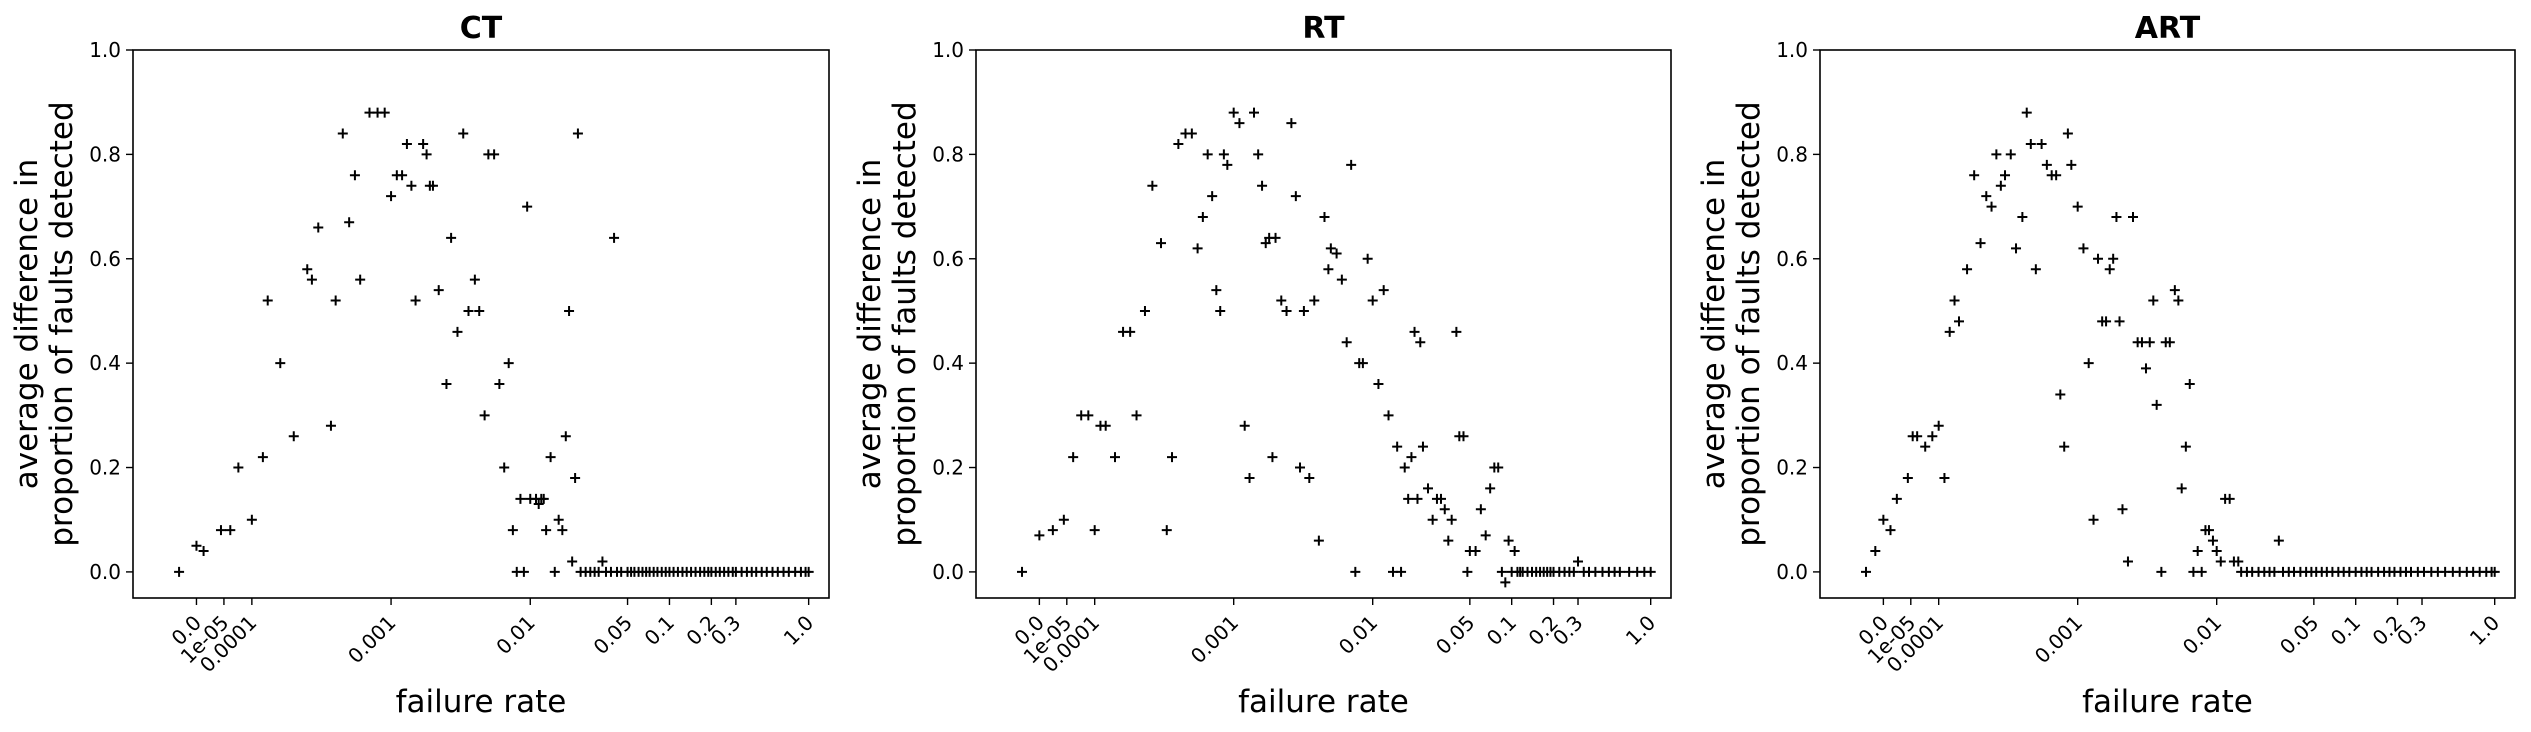  What do you see at coordinates (2167, 702) in the screenshot?
I see `art-panel-xlabel: failure rate` at bounding box center [2167, 702].